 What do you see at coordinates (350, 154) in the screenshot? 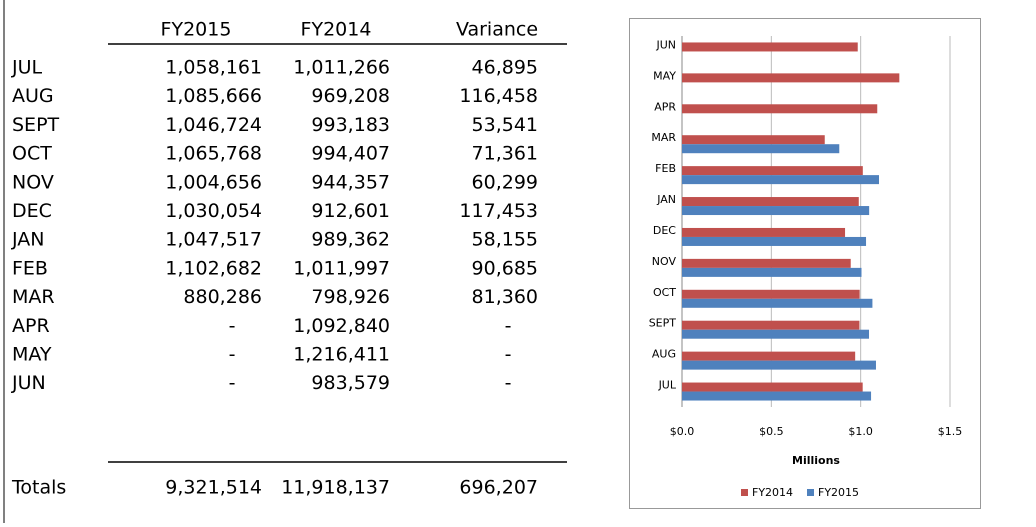
I see `cell: 994,407` at bounding box center [350, 154].